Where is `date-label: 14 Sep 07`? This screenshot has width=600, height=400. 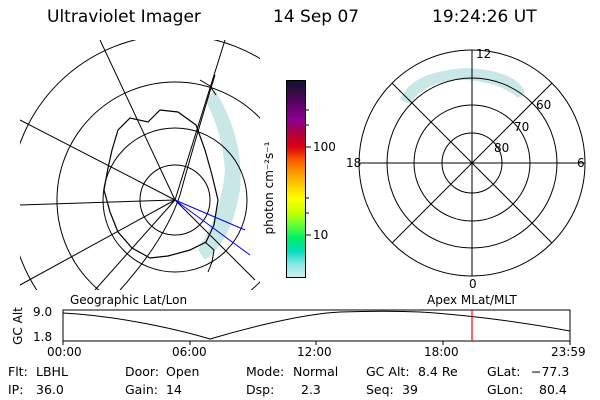
date-label: 14 Sep 07 is located at coordinates (316, 17).